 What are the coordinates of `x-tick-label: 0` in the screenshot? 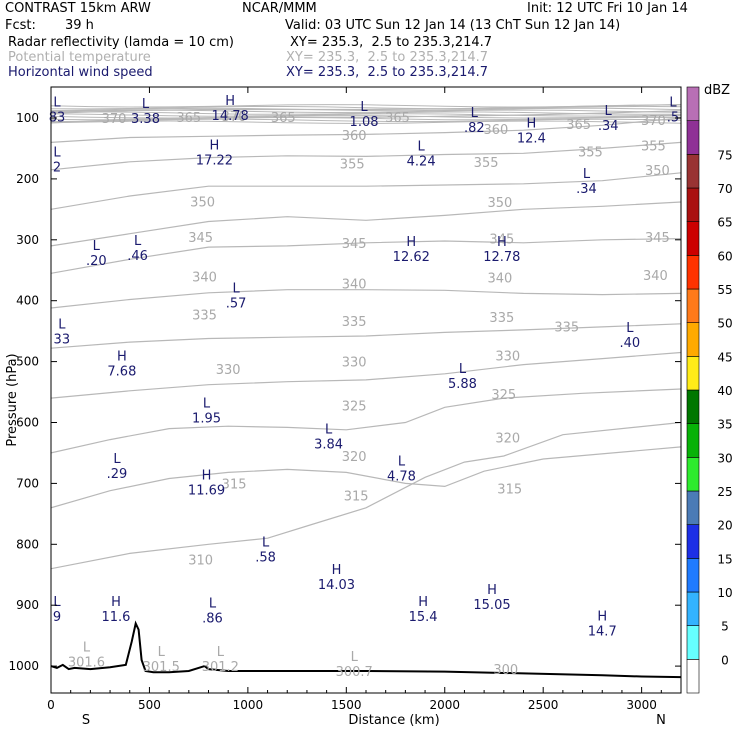 It's located at (51, 705).